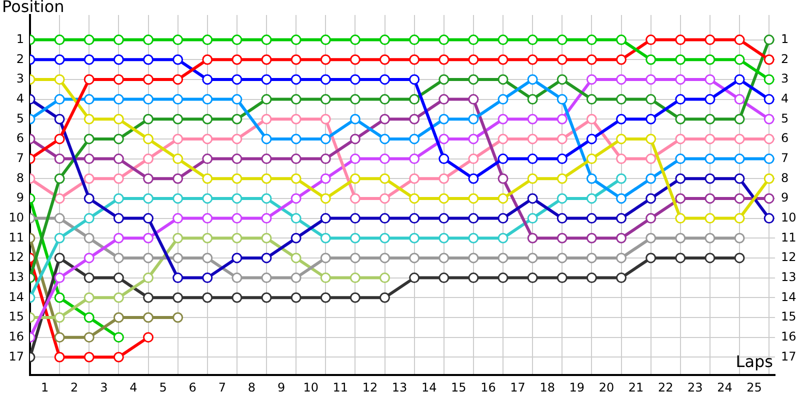 This screenshot has width=800, height=400. I want to click on x-tick-label: 13, so click(400, 387).